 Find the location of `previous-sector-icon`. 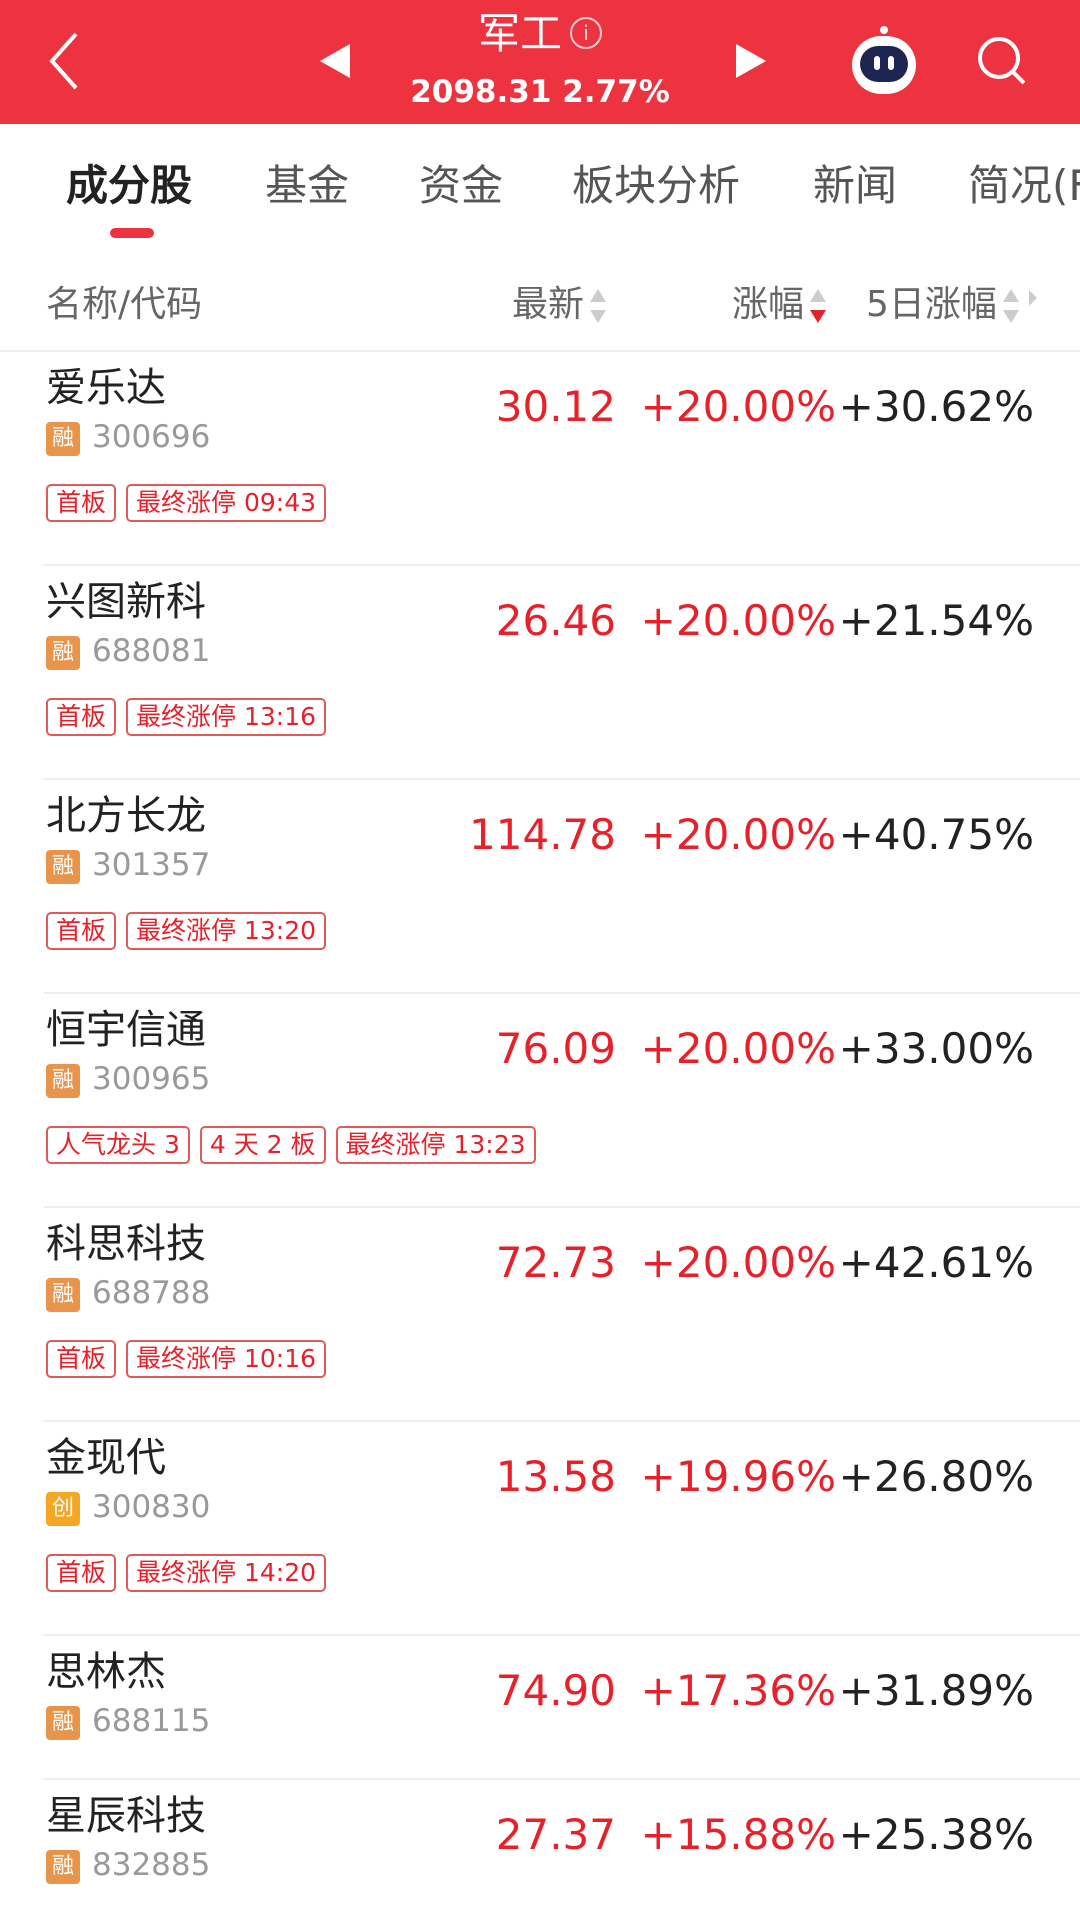

previous-sector-icon is located at coordinates (335, 61).